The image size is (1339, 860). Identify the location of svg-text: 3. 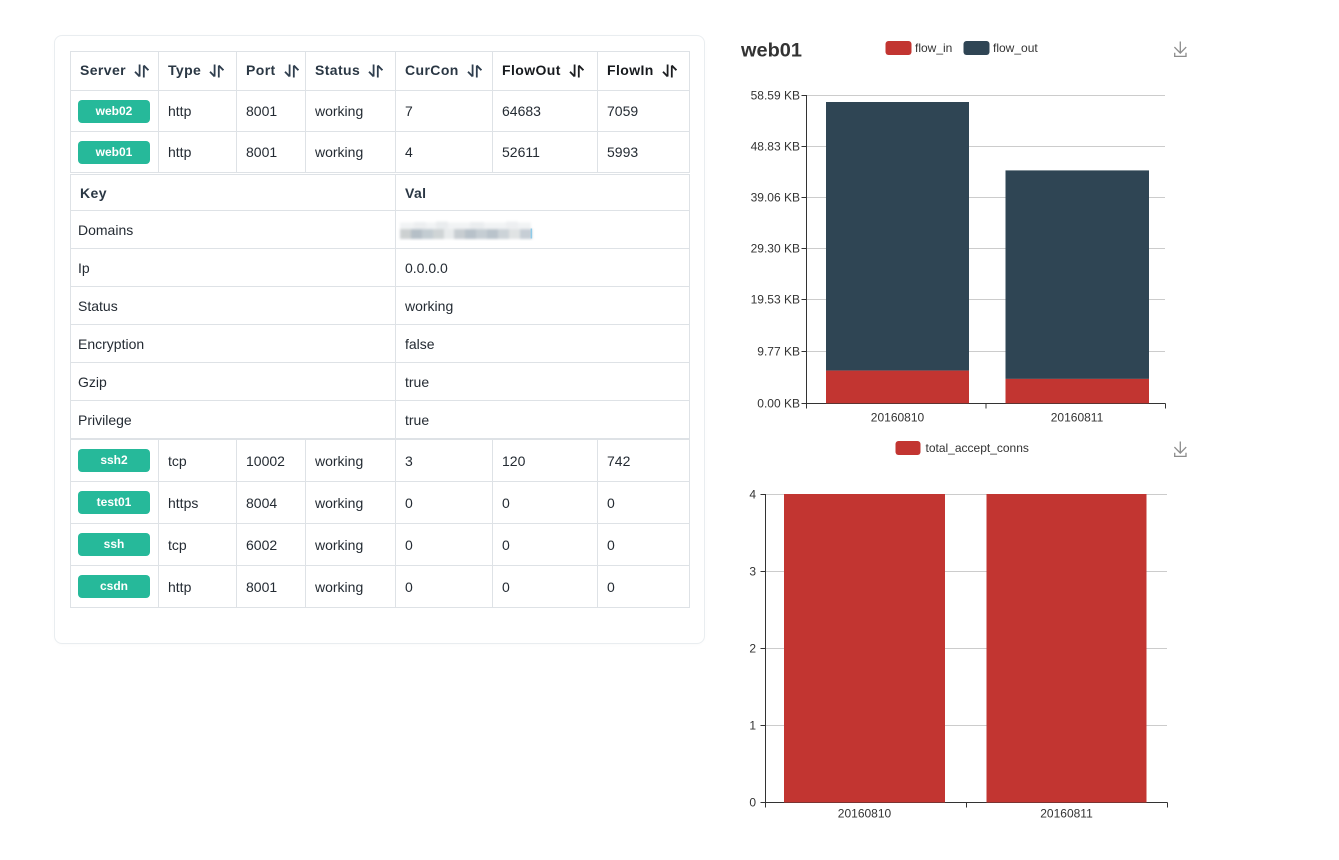
(752, 572).